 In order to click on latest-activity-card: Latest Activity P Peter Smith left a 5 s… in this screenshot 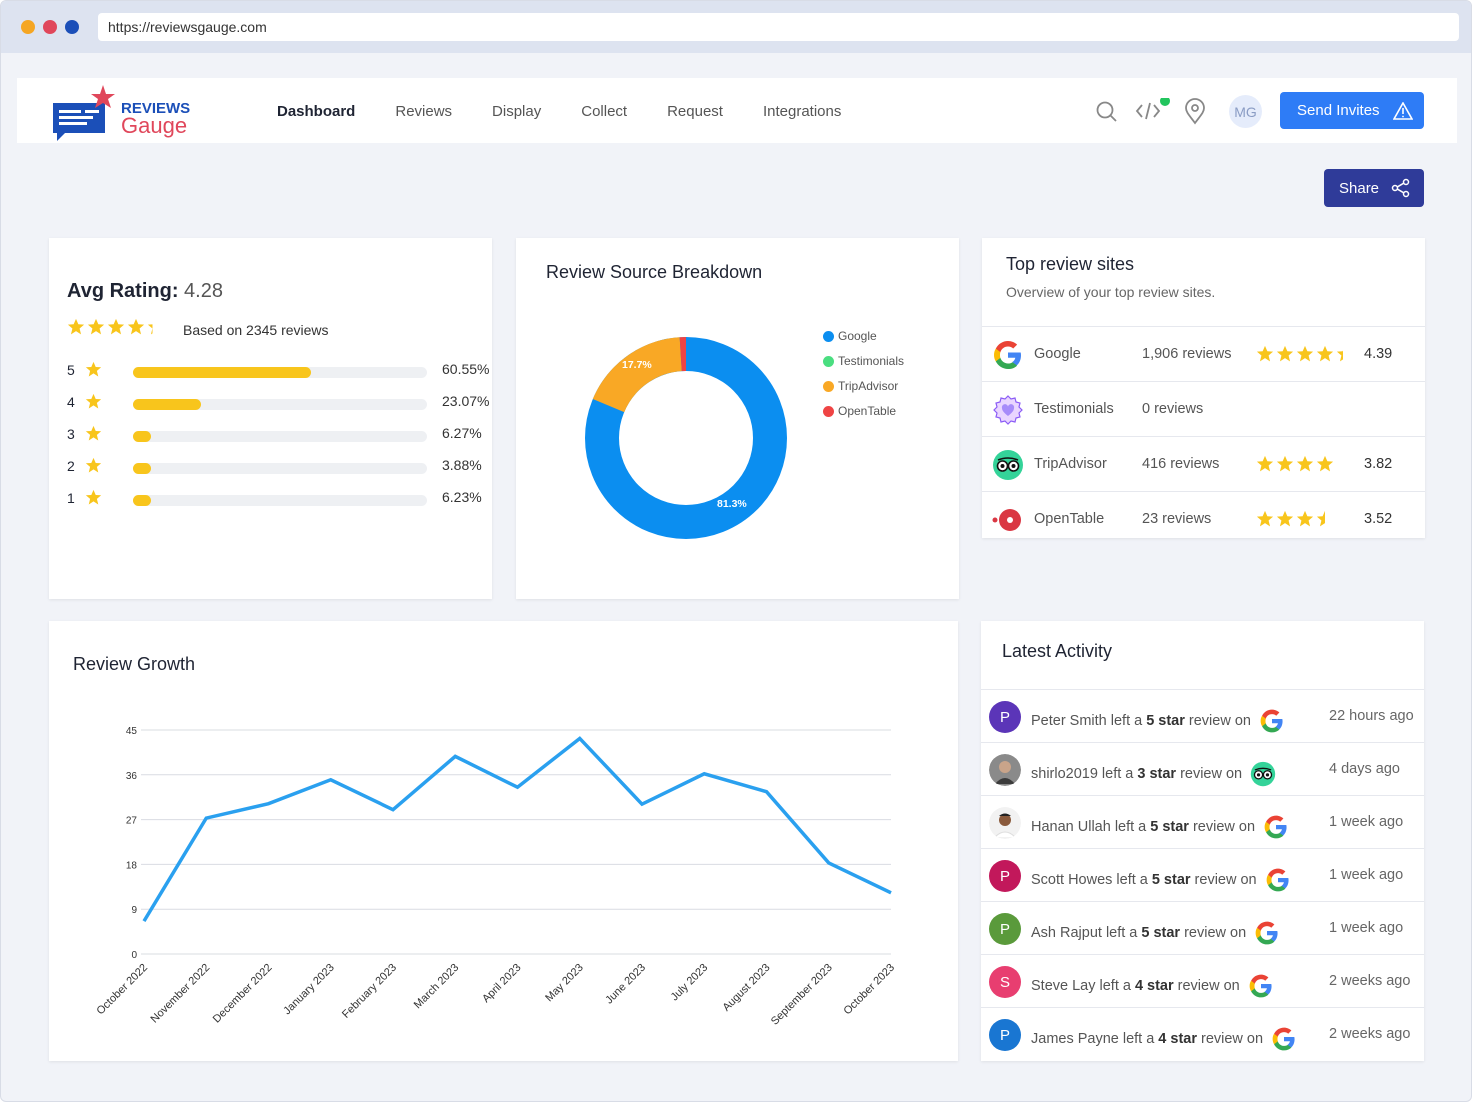, I will do `click(1202, 841)`.